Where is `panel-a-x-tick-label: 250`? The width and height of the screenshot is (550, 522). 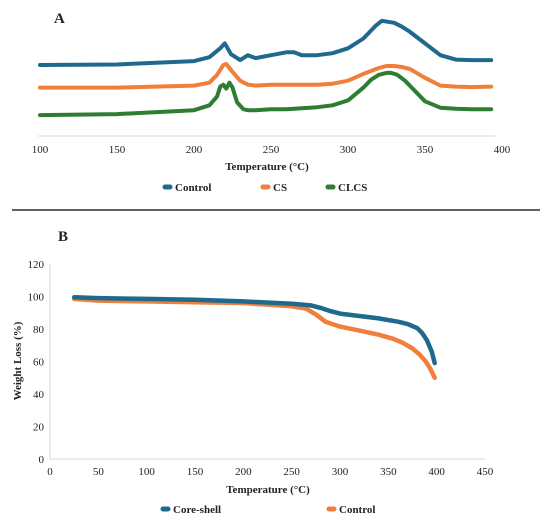
panel-a-x-tick-label: 250 is located at coordinates (271, 150).